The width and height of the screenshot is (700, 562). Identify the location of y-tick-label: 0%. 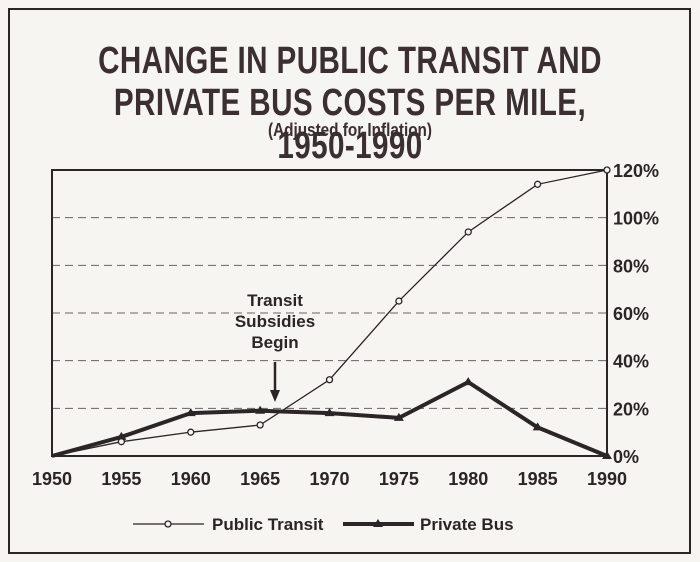
(626, 457).